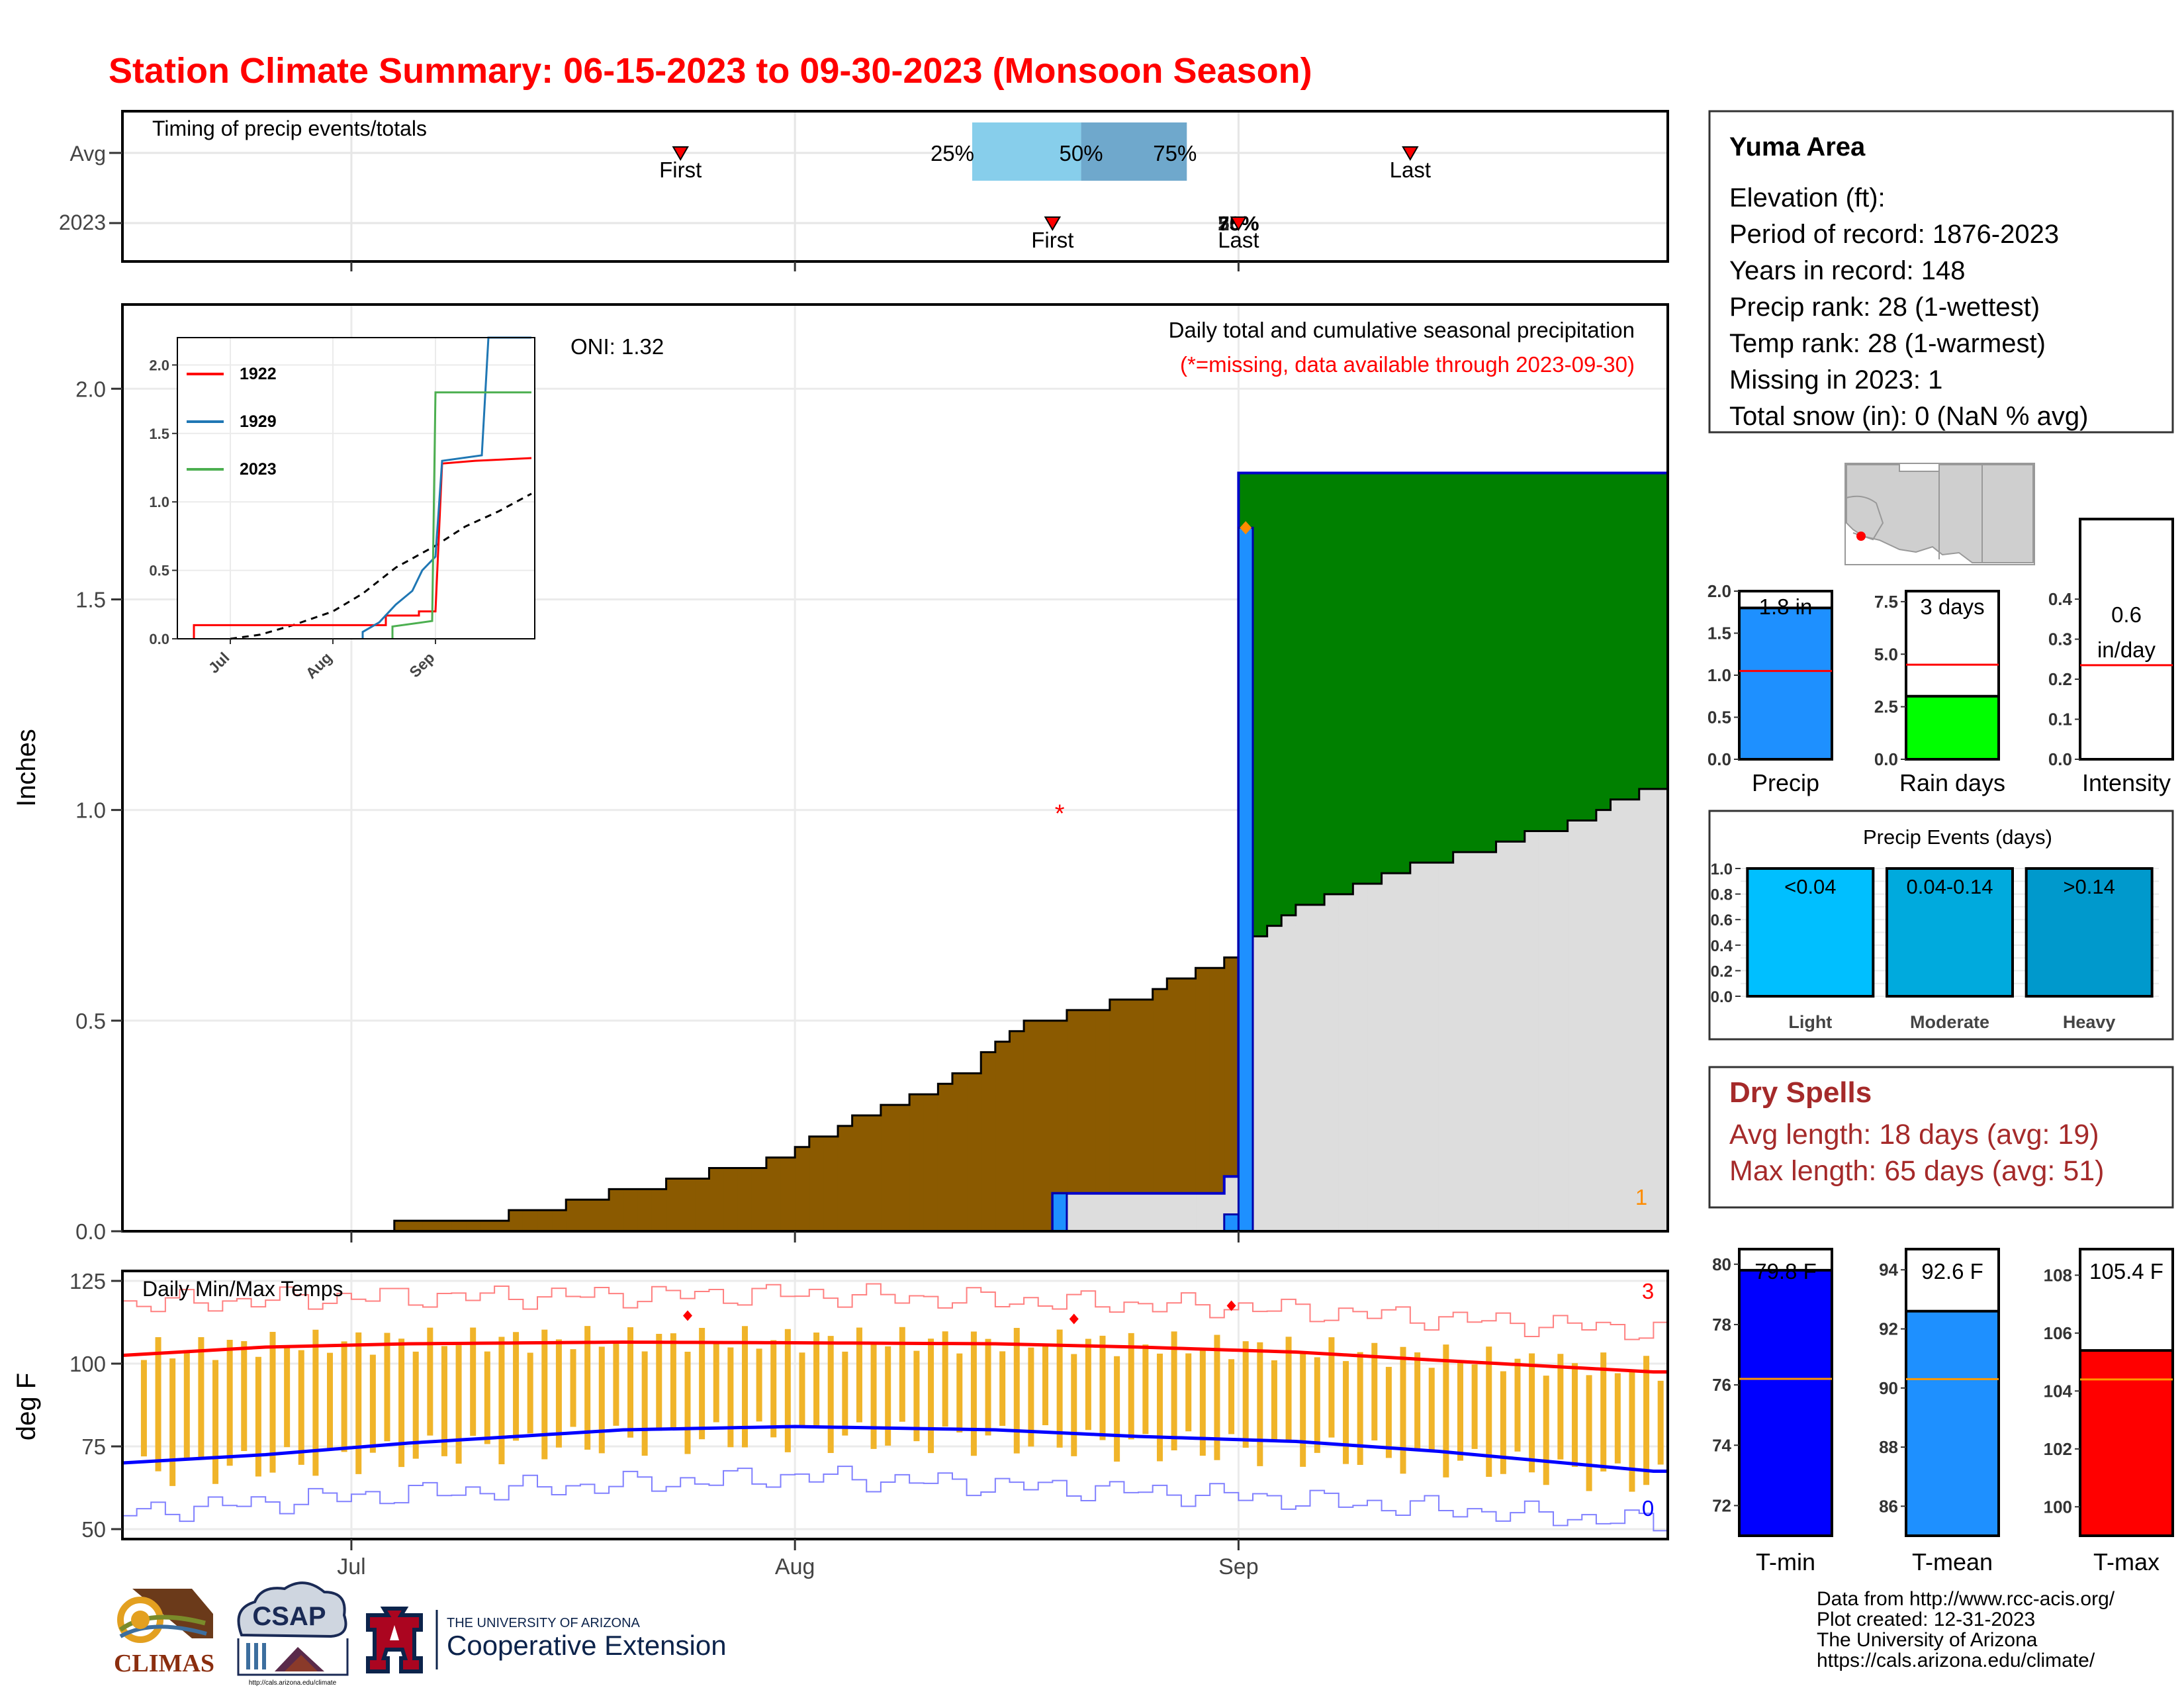  Describe the element at coordinates (1888, 1388) in the screenshot. I see `temp-summary-ytick-label-tmean-2: 90` at that location.